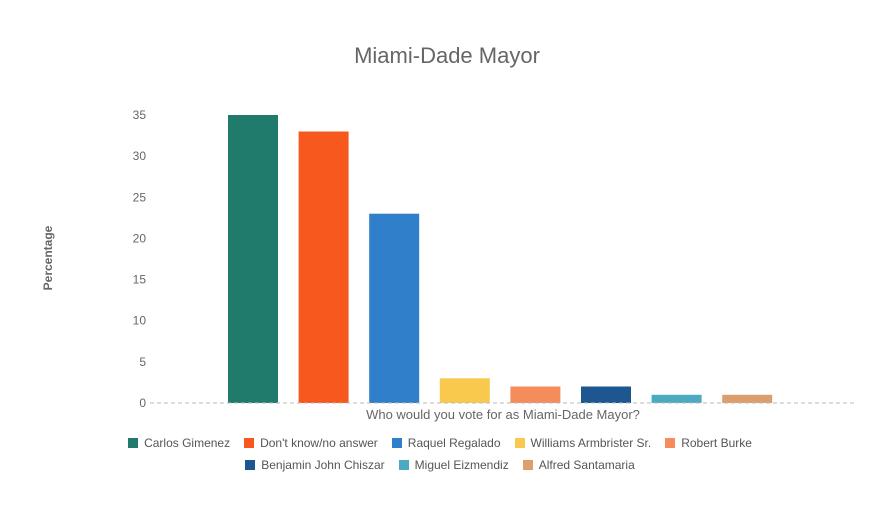 This screenshot has width=880, height=523. What do you see at coordinates (447, 55) in the screenshot?
I see `chart-title: Miami-Dade Mayor` at bounding box center [447, 55].